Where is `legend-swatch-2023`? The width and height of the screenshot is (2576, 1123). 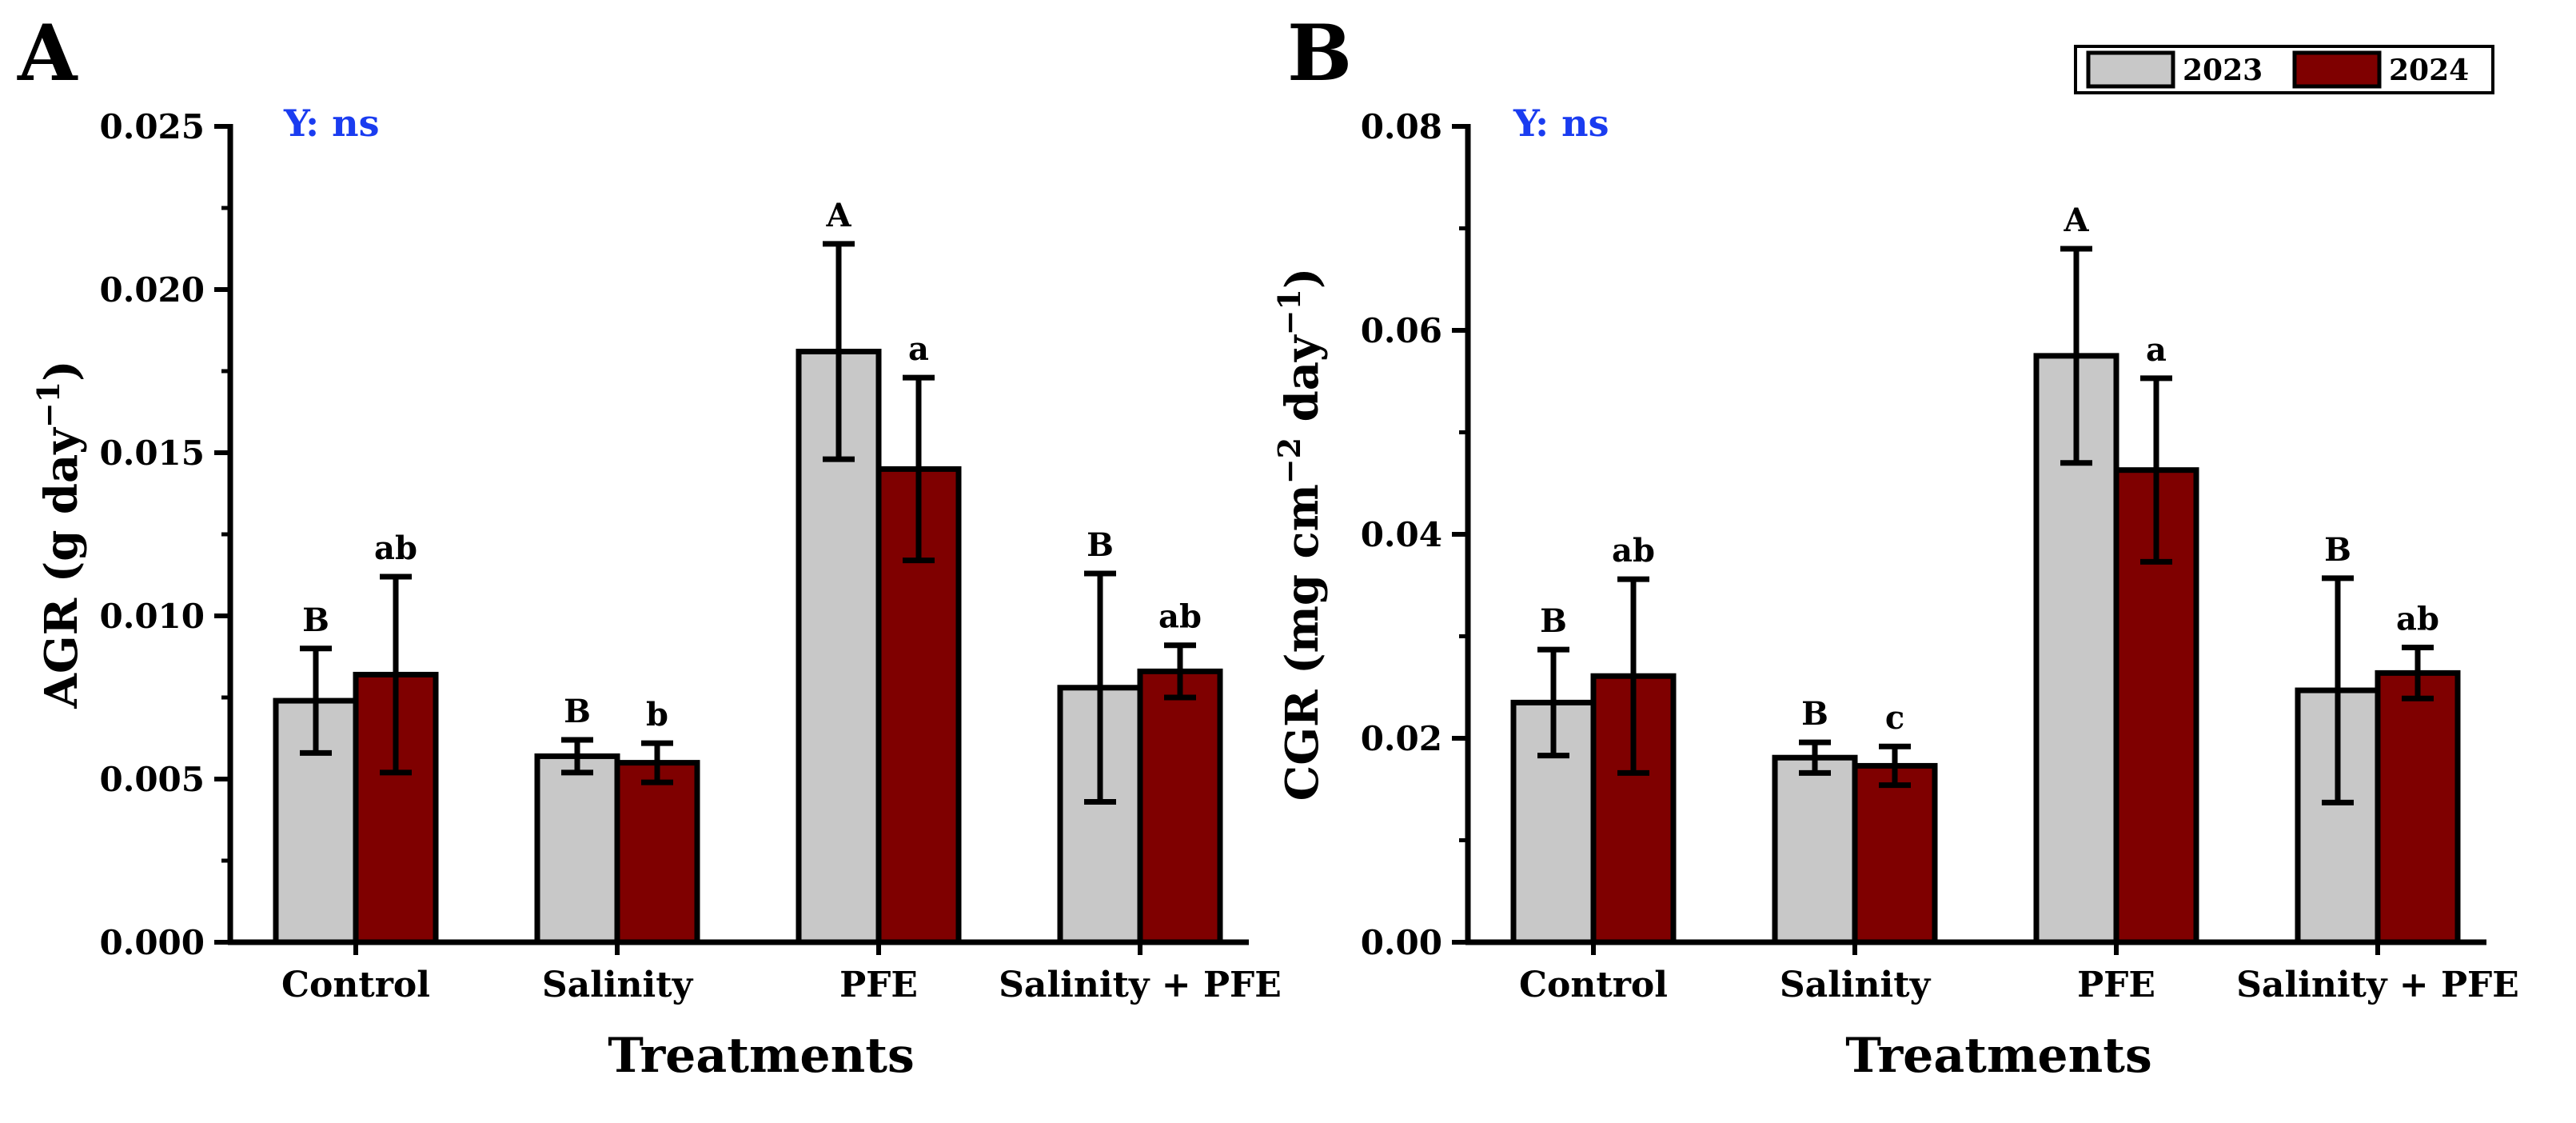 legend-swatch-2023 is located at coordinates (2130, 69).